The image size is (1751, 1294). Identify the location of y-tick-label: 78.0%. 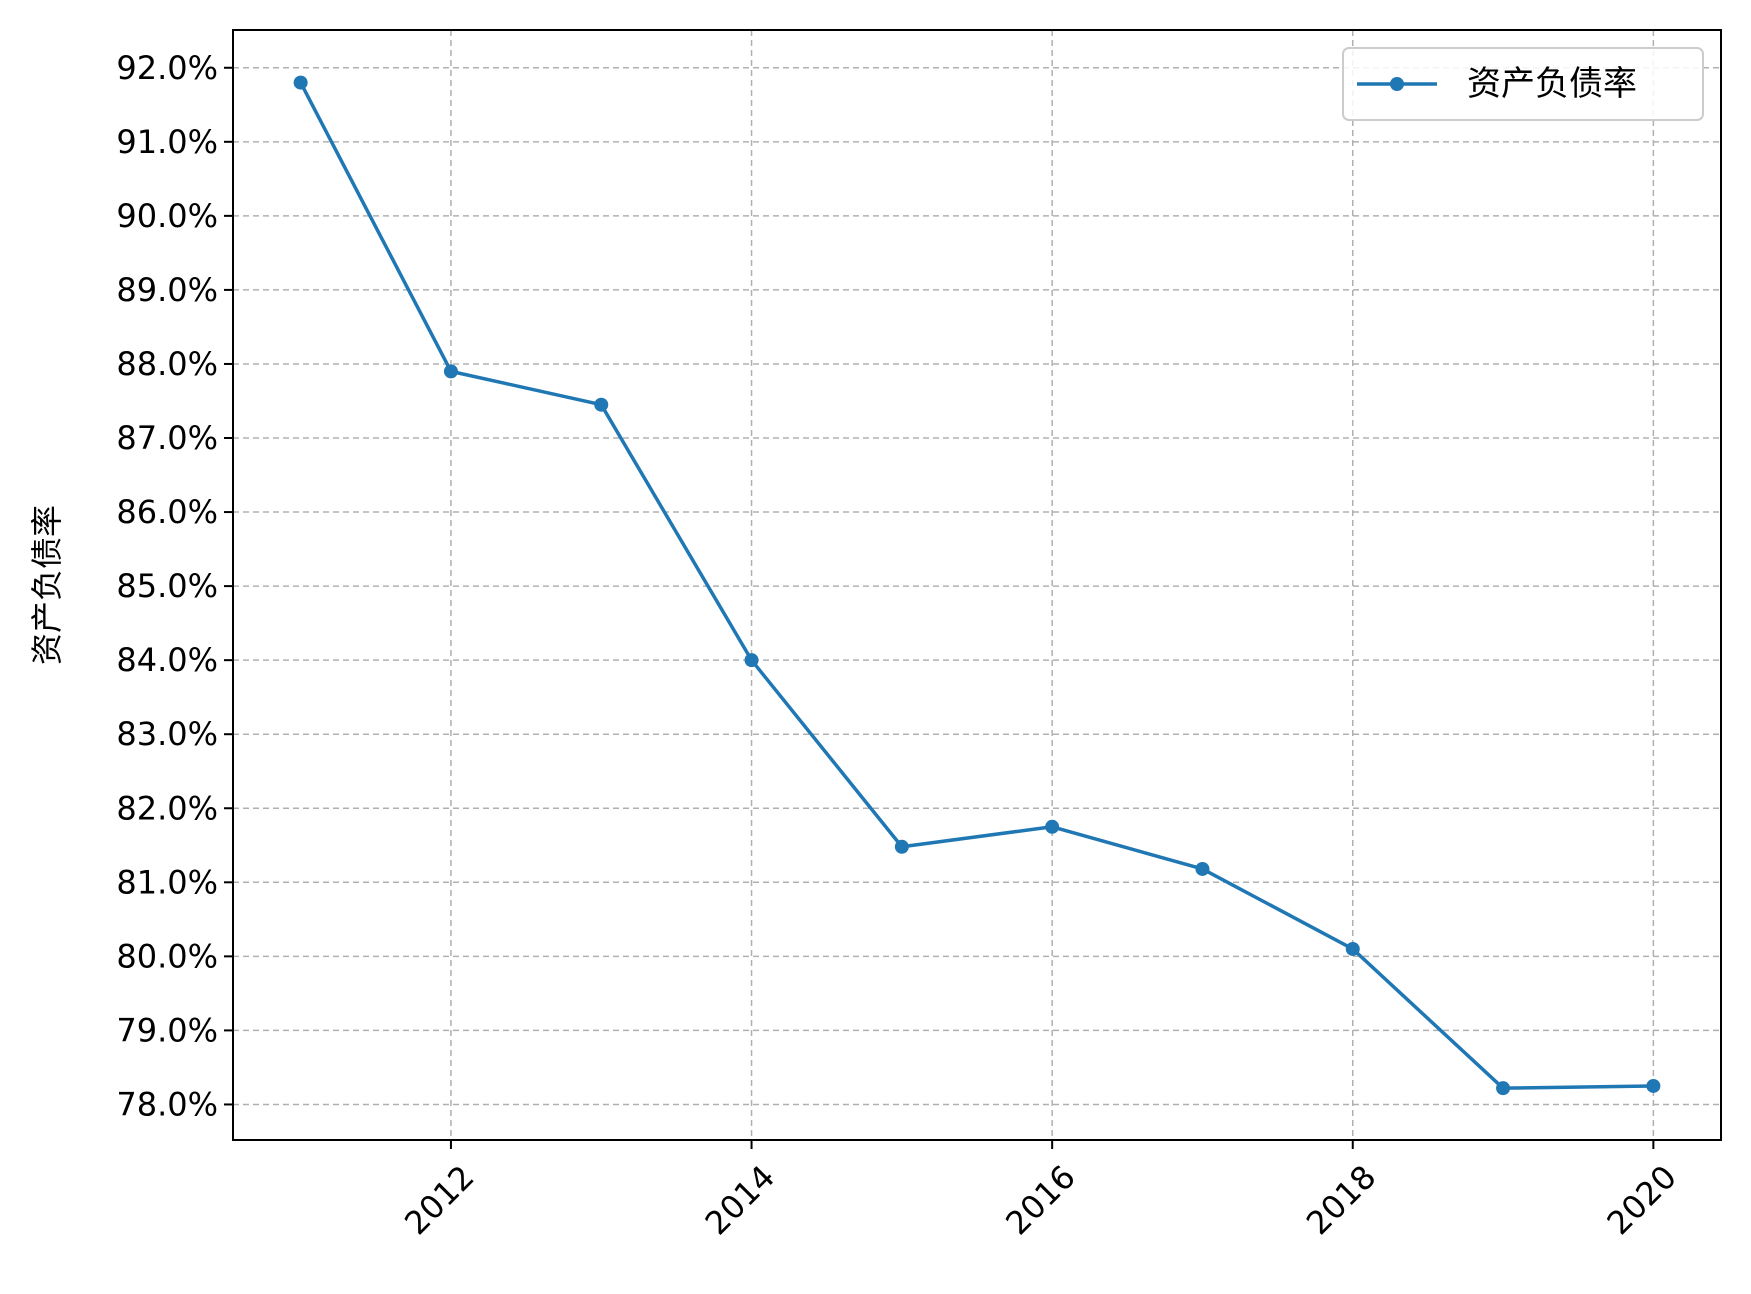
(167, 1104).